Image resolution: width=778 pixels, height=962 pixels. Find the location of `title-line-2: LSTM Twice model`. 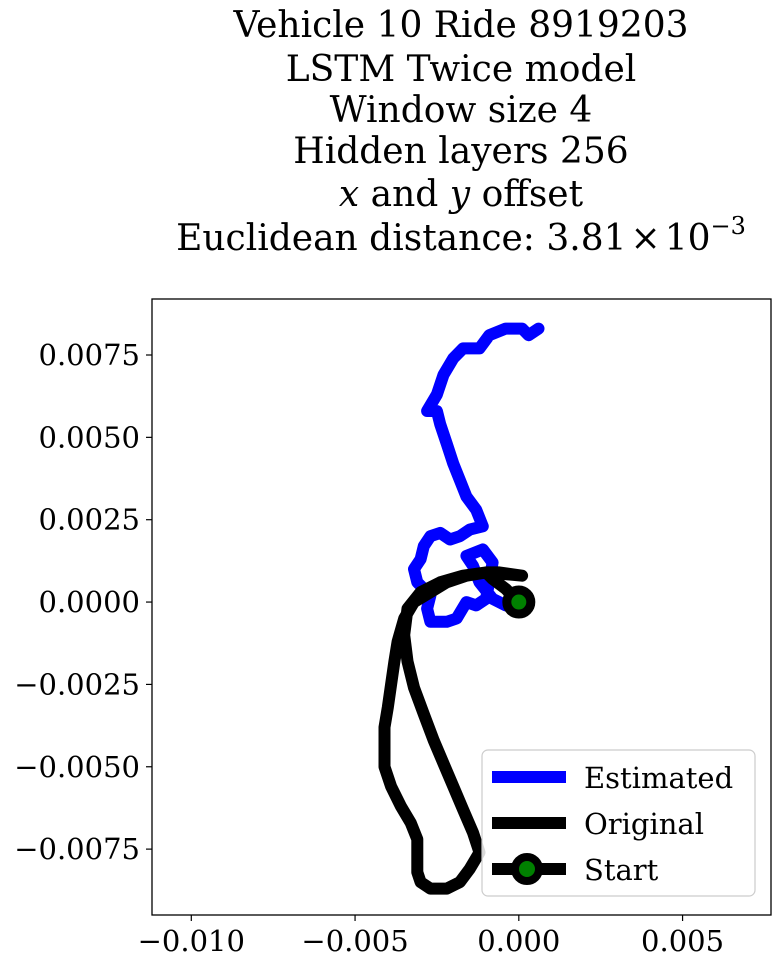

title-line-2: LSTM Twice model is located at coordinates (461, 69).